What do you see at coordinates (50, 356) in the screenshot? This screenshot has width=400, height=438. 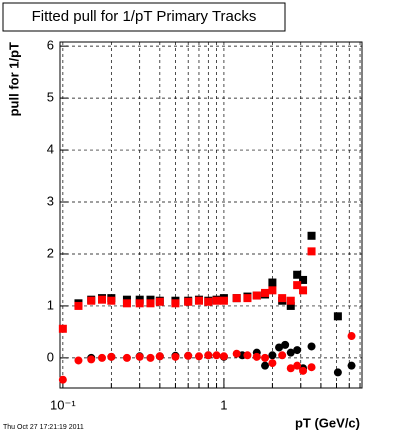 I see `y-tick-label: 0` at bounding box center [50, 356].